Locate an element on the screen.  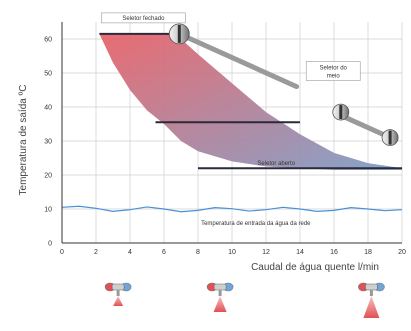
x-axis-title: Caudal de água quente l/min is located at coordinates (315, 267).